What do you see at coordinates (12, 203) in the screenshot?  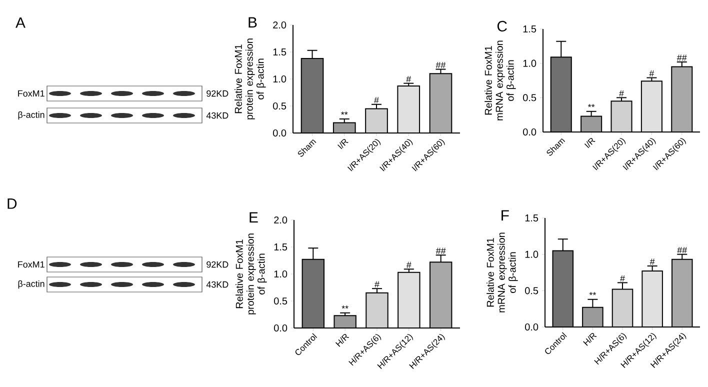 I see `text: D` at bounding box center [12, 203].